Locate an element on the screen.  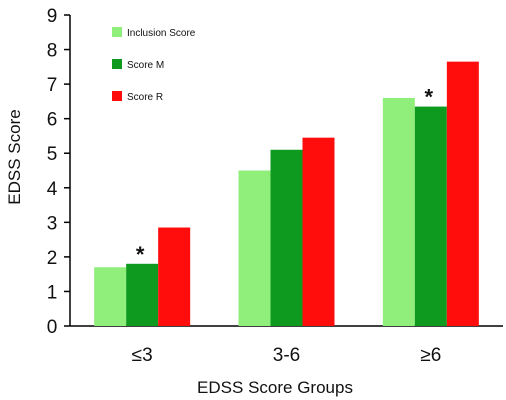
y-tick-label: 9 is located at coordinates (52, 16).